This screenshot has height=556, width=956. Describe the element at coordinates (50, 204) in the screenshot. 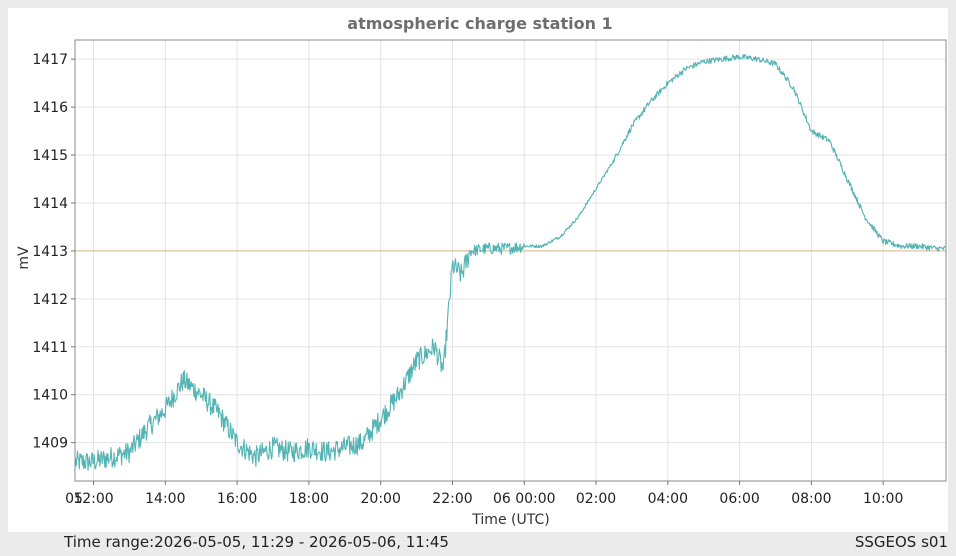

I see `y-tick-label: 1414` at that location.